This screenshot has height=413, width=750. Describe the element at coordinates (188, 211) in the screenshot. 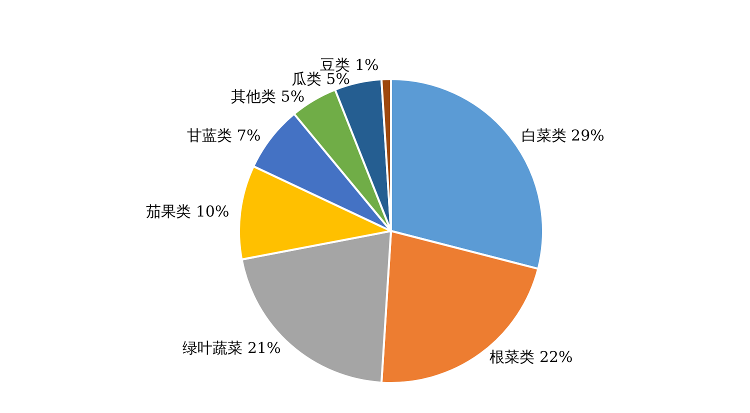

I see `slice-label: 茄果类 10%` at that location.